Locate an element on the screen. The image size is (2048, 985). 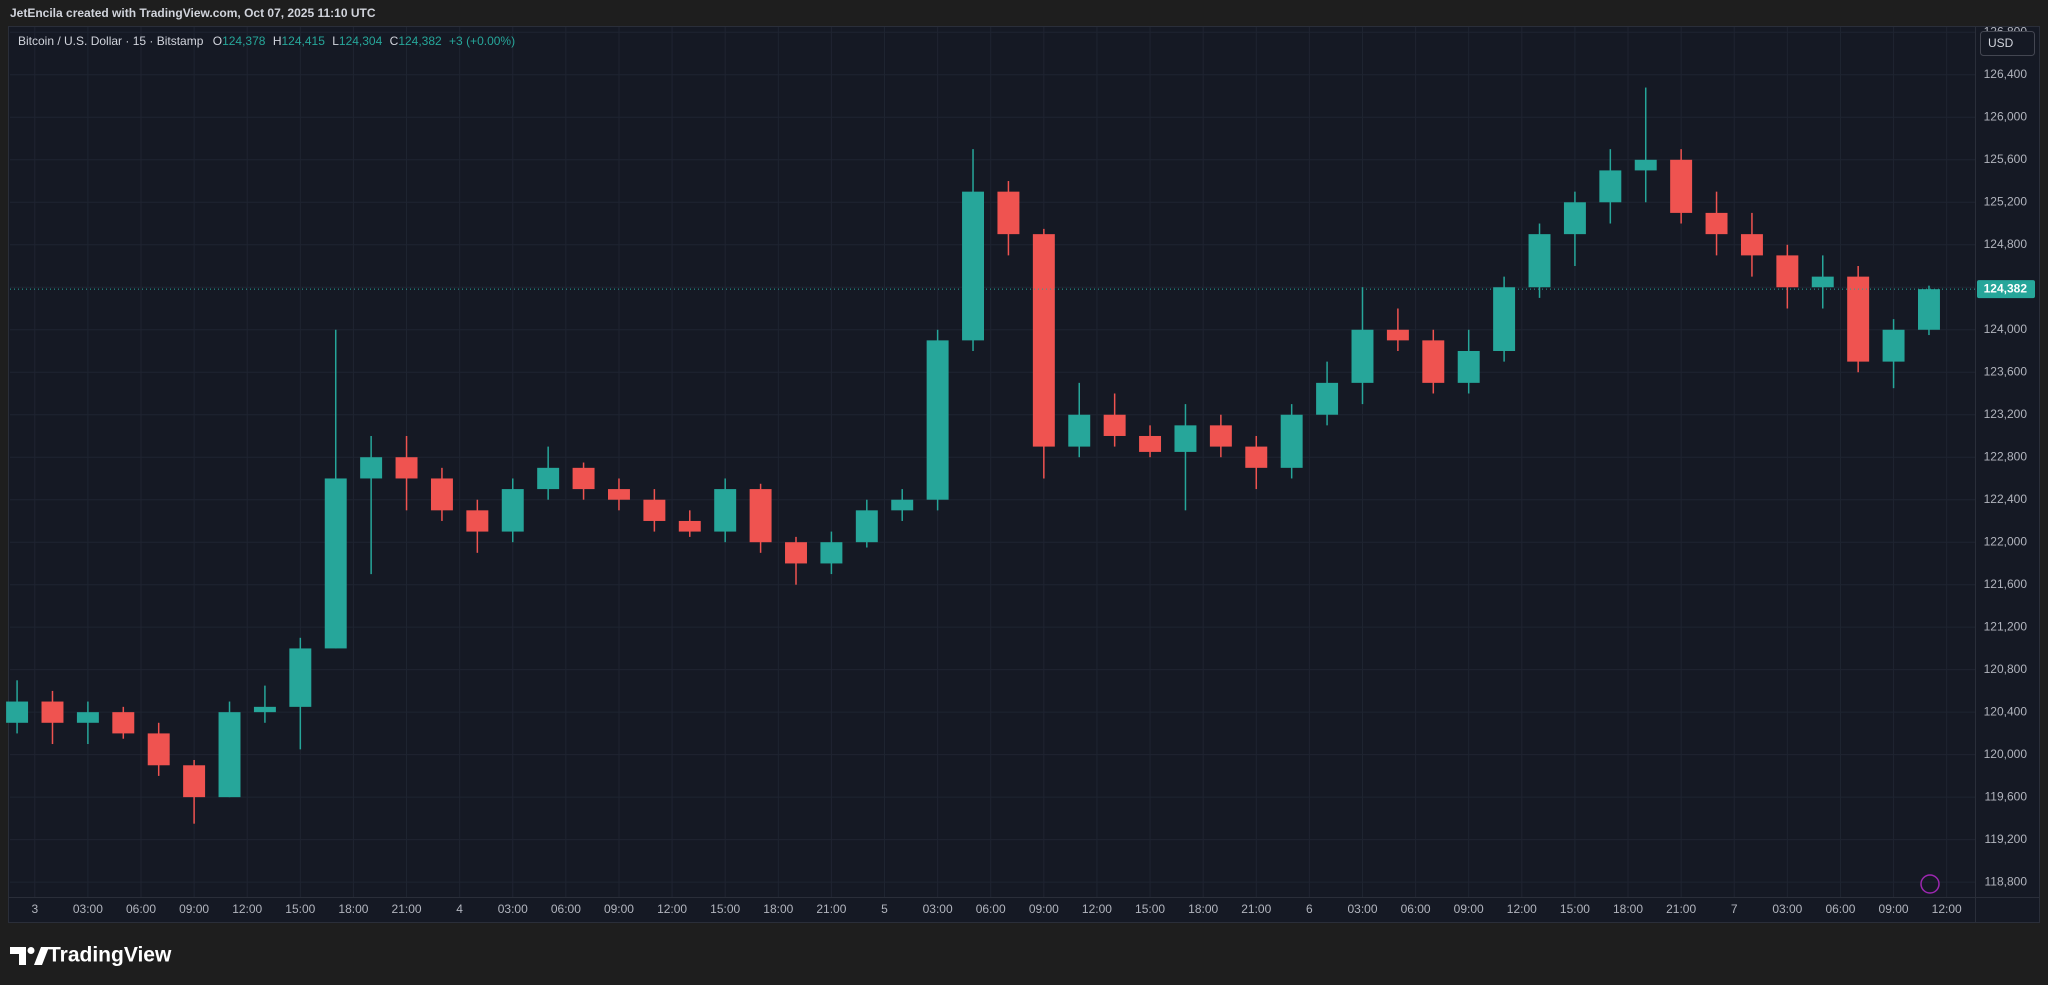
y-tick-label: 123,200 is located at coordinates (2006, 414).